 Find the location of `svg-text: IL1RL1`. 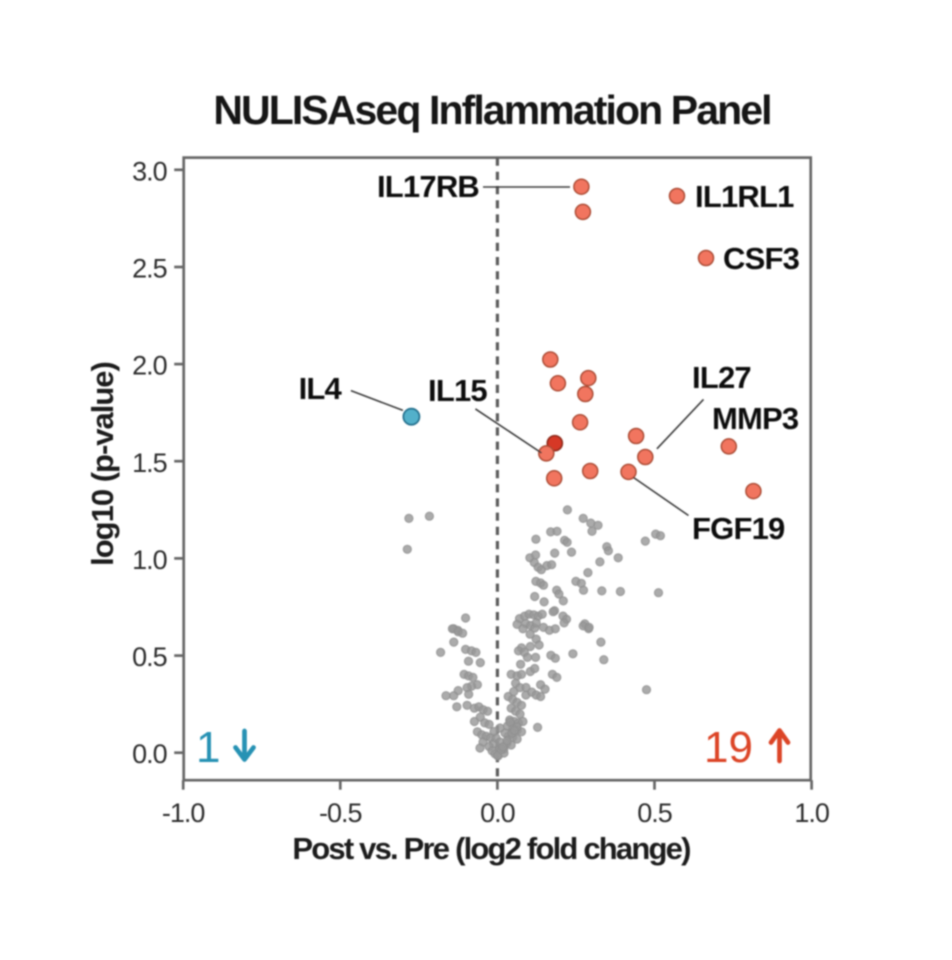

svg-text: IL1RL1 is located at coordinates (744, 196).